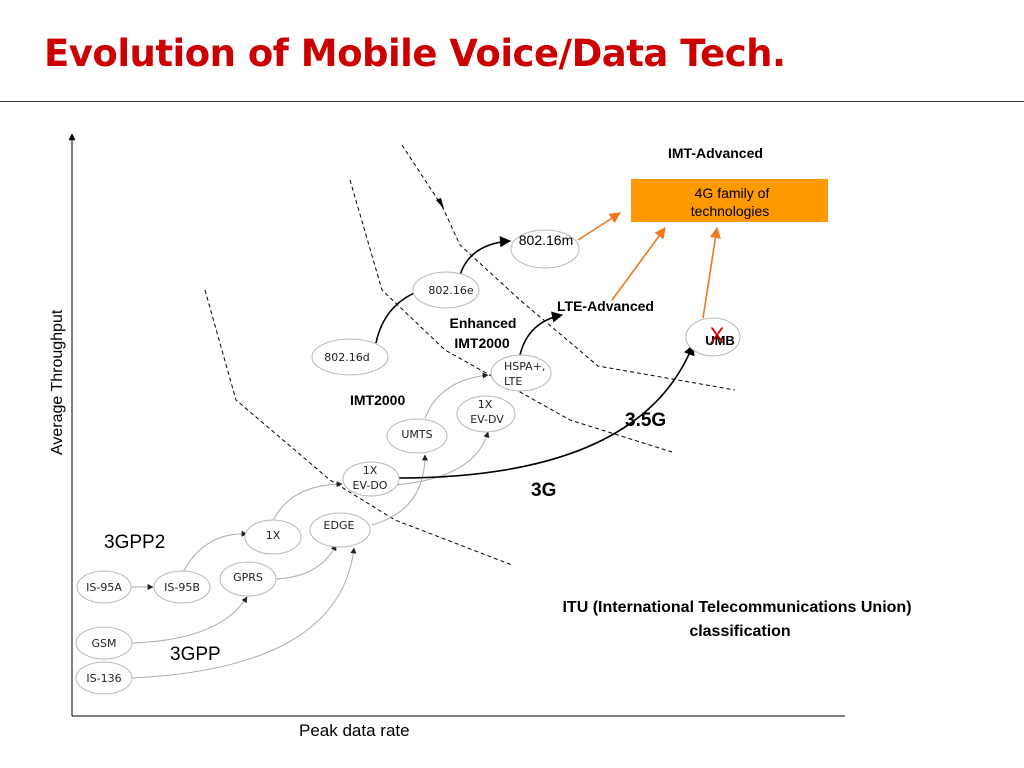 The image size is (1024, 768). Describe the element at coordinates (546, 240) in the screenshot. I see `svg-text: 802.16m` at that location.